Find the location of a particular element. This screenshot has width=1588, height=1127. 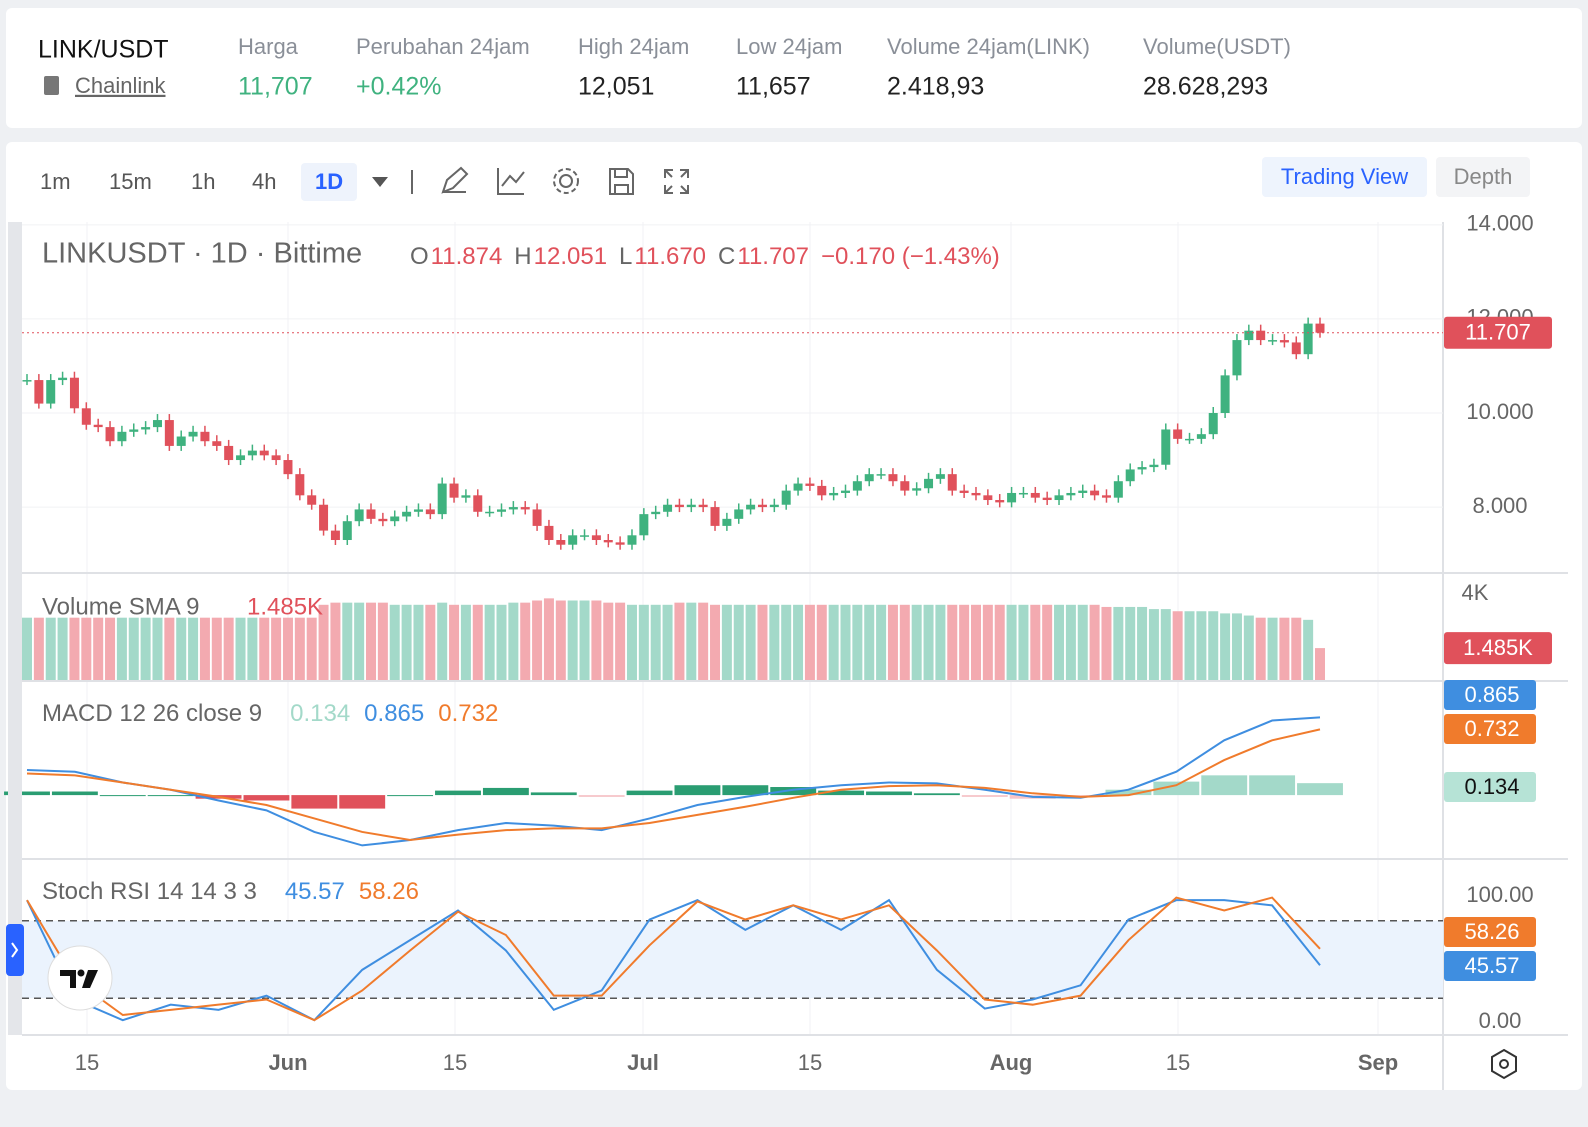

stoch-title: Stoch RSI 14 14 3 3 is located at coordinates (149, 891).